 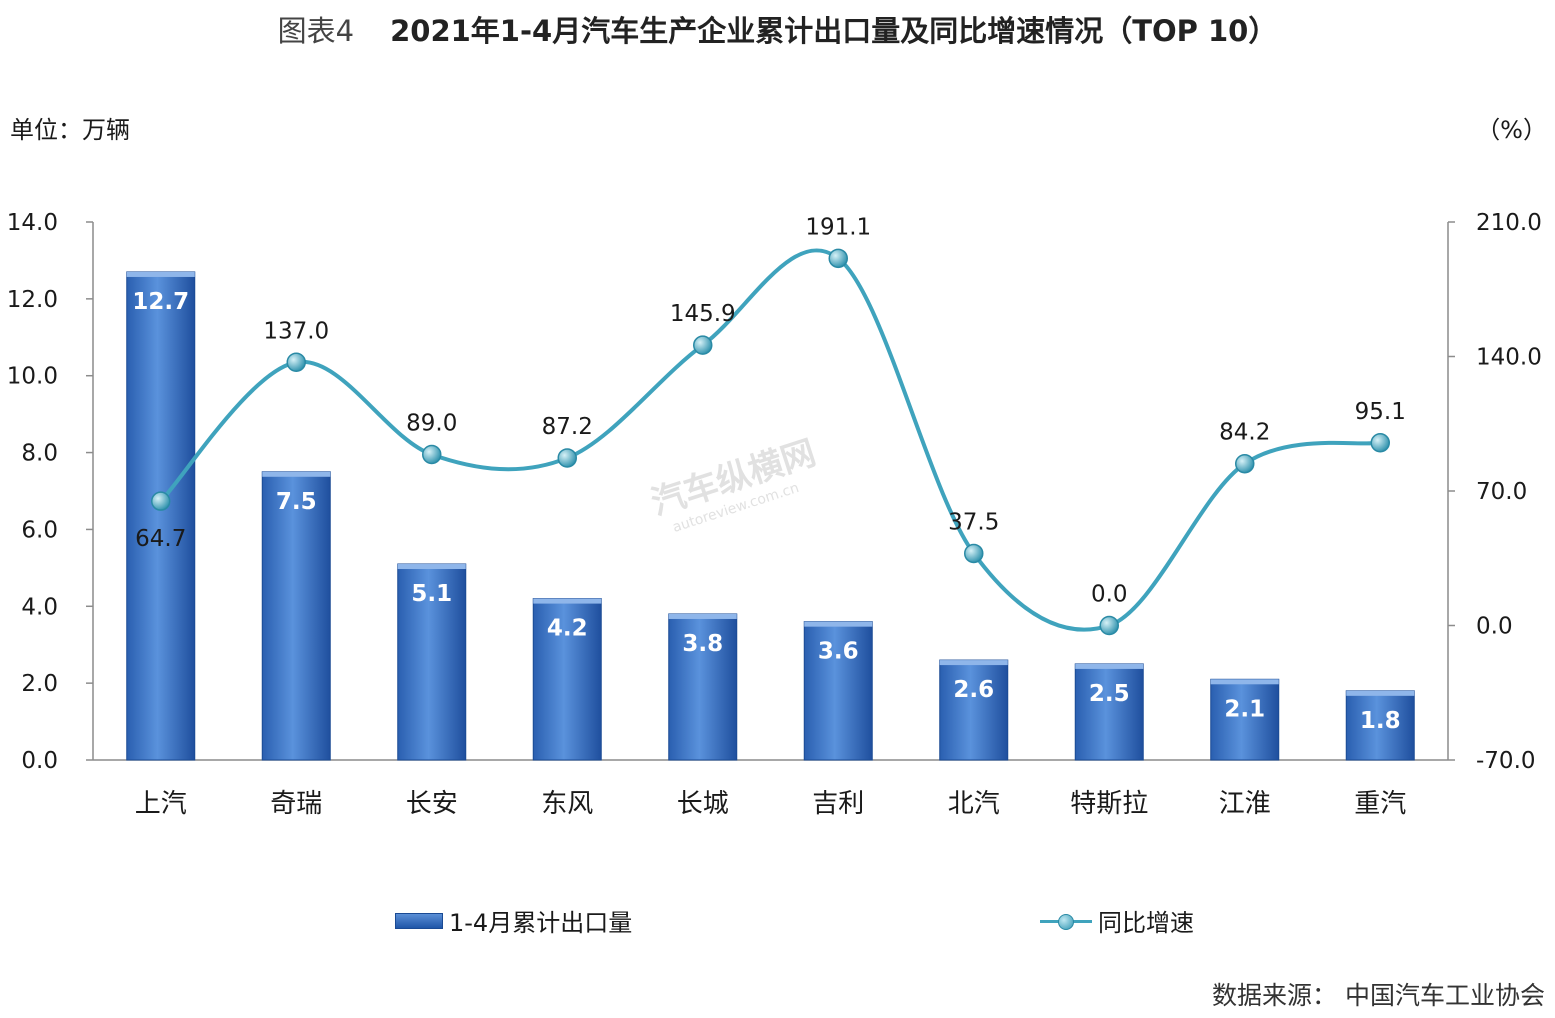 I want to click on left-tick-label: 8.0, so click(x=39, y=454).